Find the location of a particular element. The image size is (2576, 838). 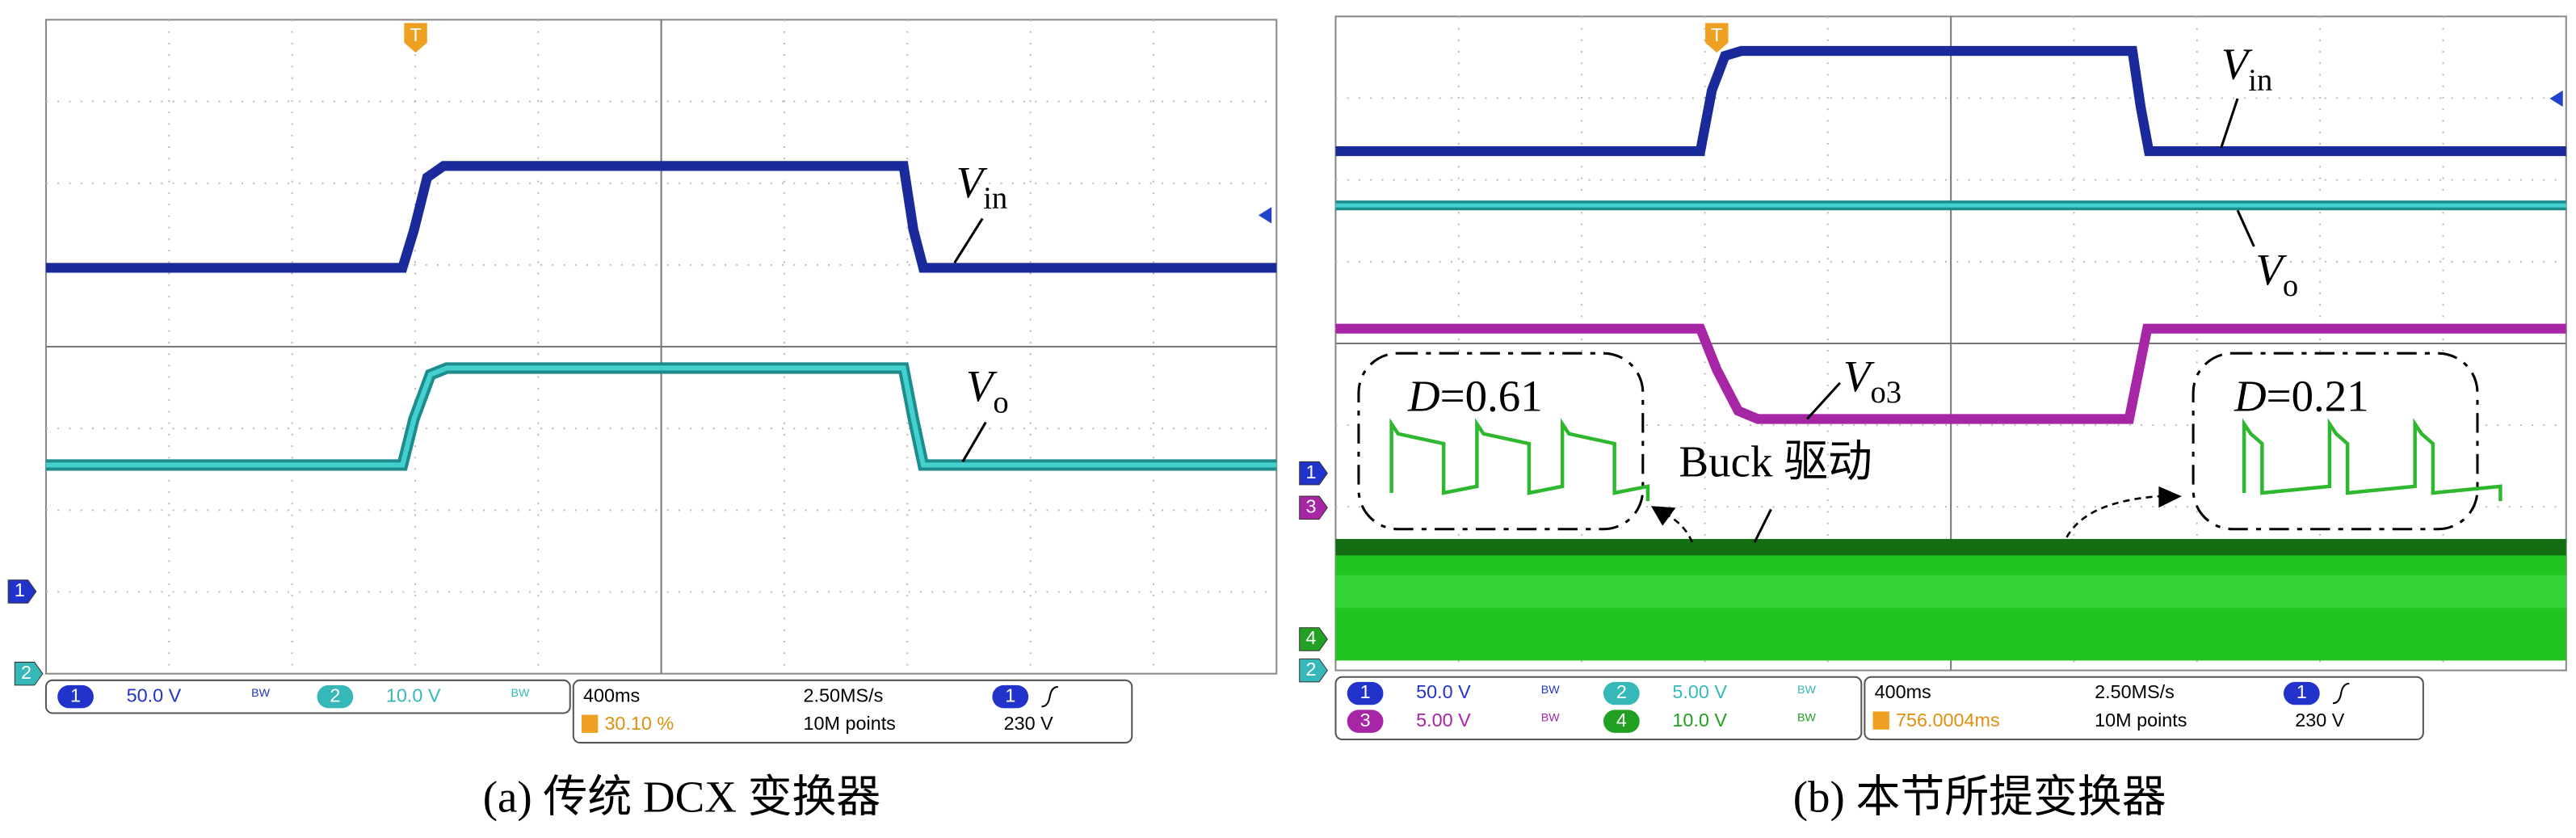

sample-rate: 2.50MS/s is located at coordinates (2135, 692).